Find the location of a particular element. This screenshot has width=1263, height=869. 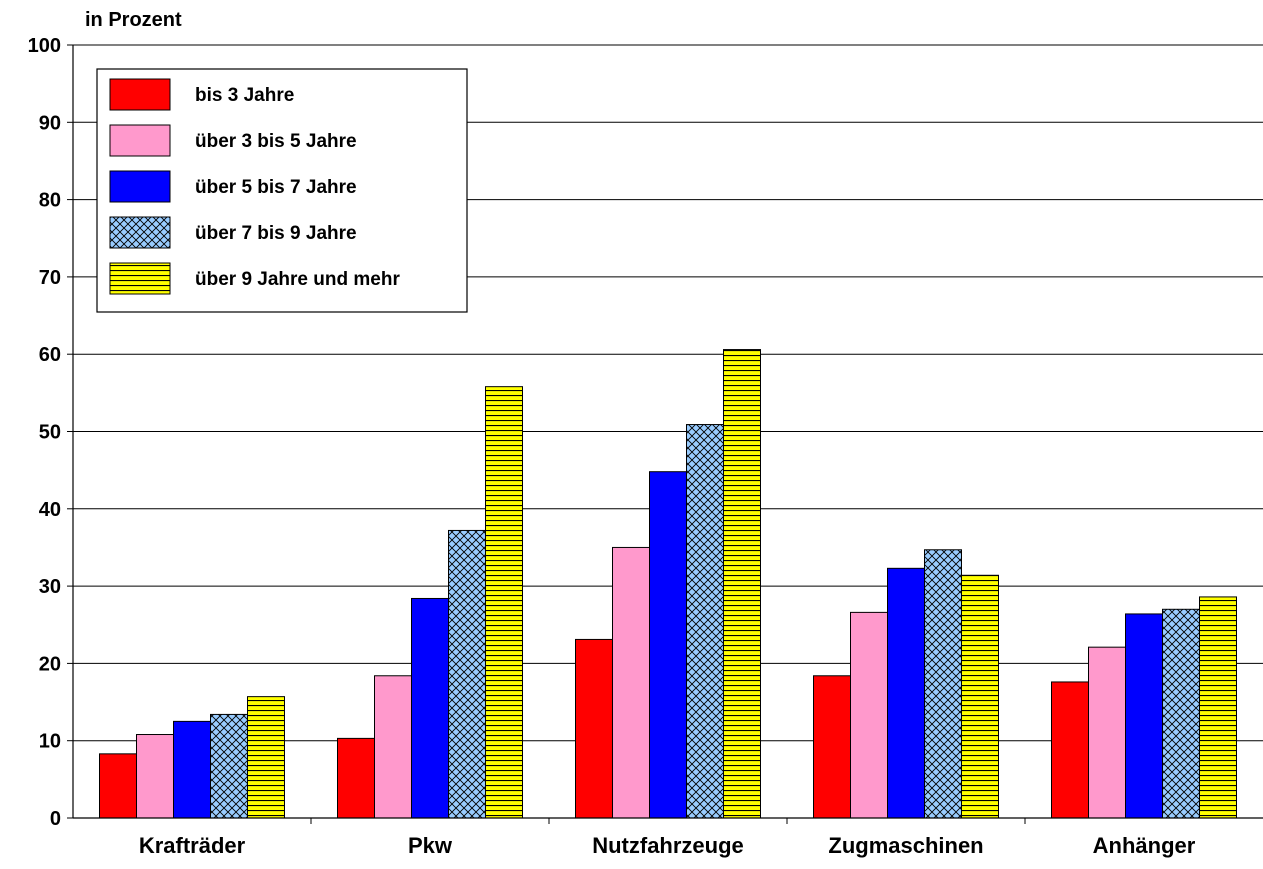

legend-label: bis 3 Jahre is located at coordinates (244, 95).